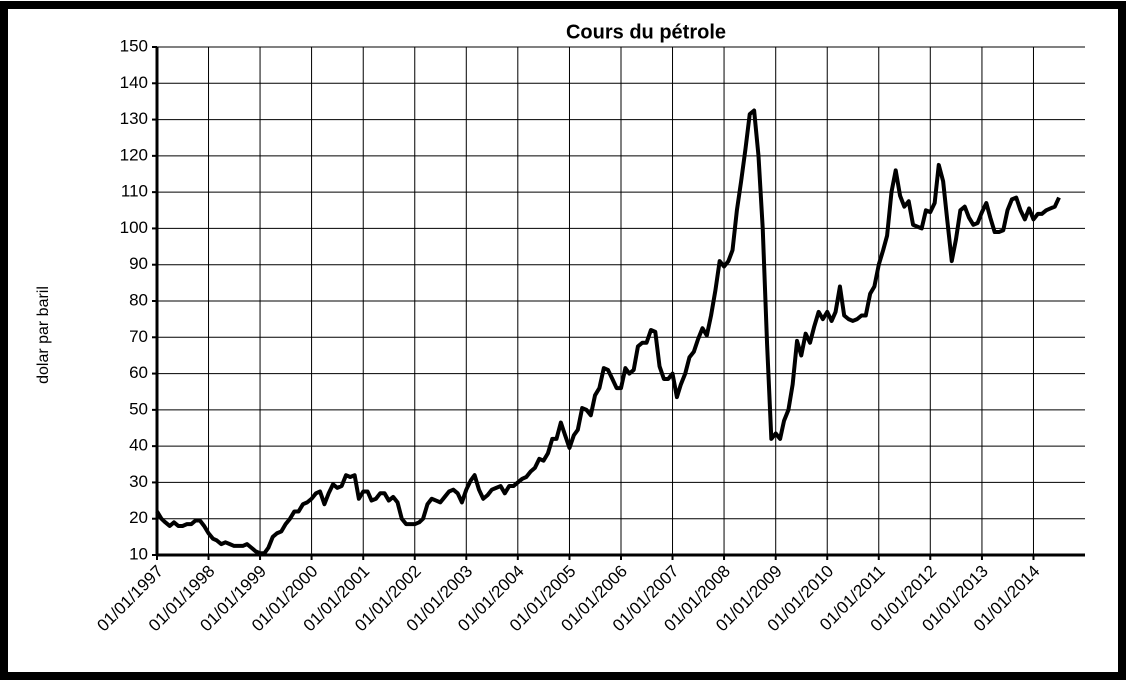  Describe the element at coordinates (138, 481) in the screenshot. I see `y-tick-label: 30` at that location.